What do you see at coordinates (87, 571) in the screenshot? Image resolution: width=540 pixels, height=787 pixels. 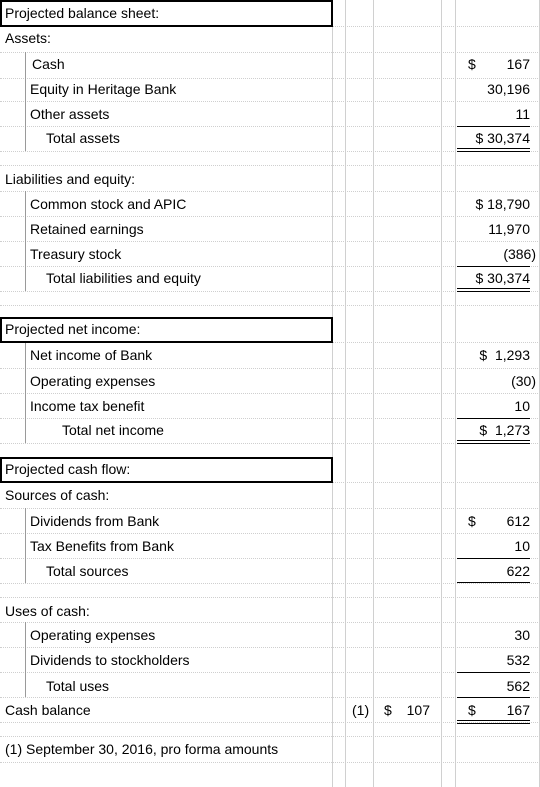 I see `total-label: Total sources` at bounding box center [87, 571].